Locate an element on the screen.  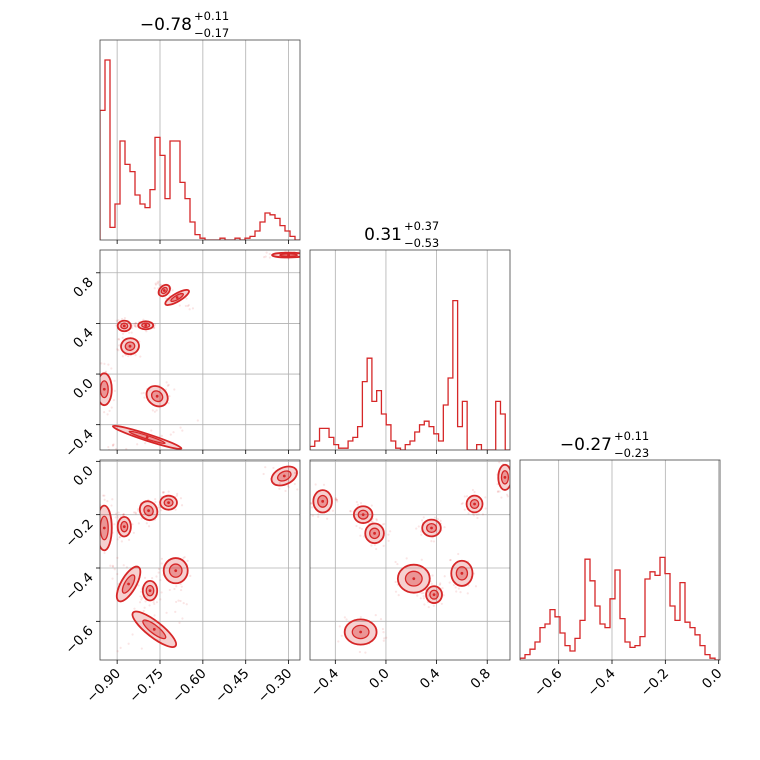
scatter-1-2-peak is located at coordinates (361, 632).